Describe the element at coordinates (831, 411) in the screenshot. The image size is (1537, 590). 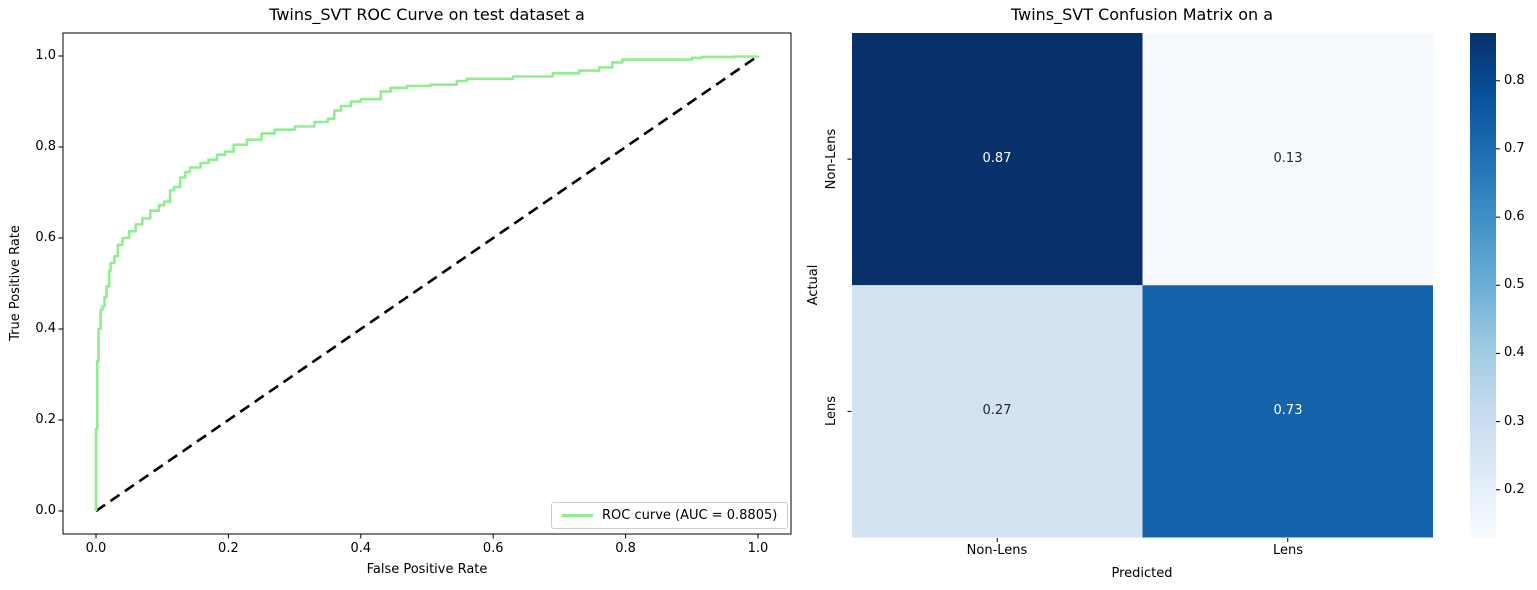
I see `cm-row-label-lens: Lens` at that location.